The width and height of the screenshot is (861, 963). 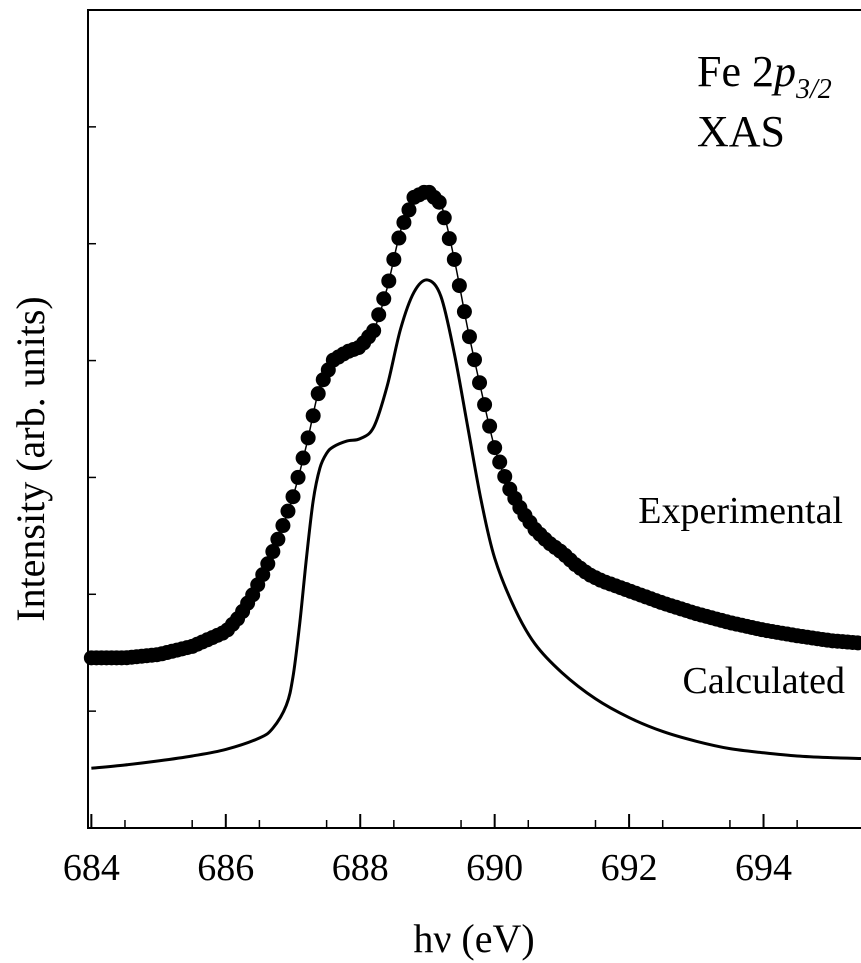 What do you see at coordinates (629, 868) in the screenshot?
I see `x-tick-label: 692` at bounding box center [629, 868].